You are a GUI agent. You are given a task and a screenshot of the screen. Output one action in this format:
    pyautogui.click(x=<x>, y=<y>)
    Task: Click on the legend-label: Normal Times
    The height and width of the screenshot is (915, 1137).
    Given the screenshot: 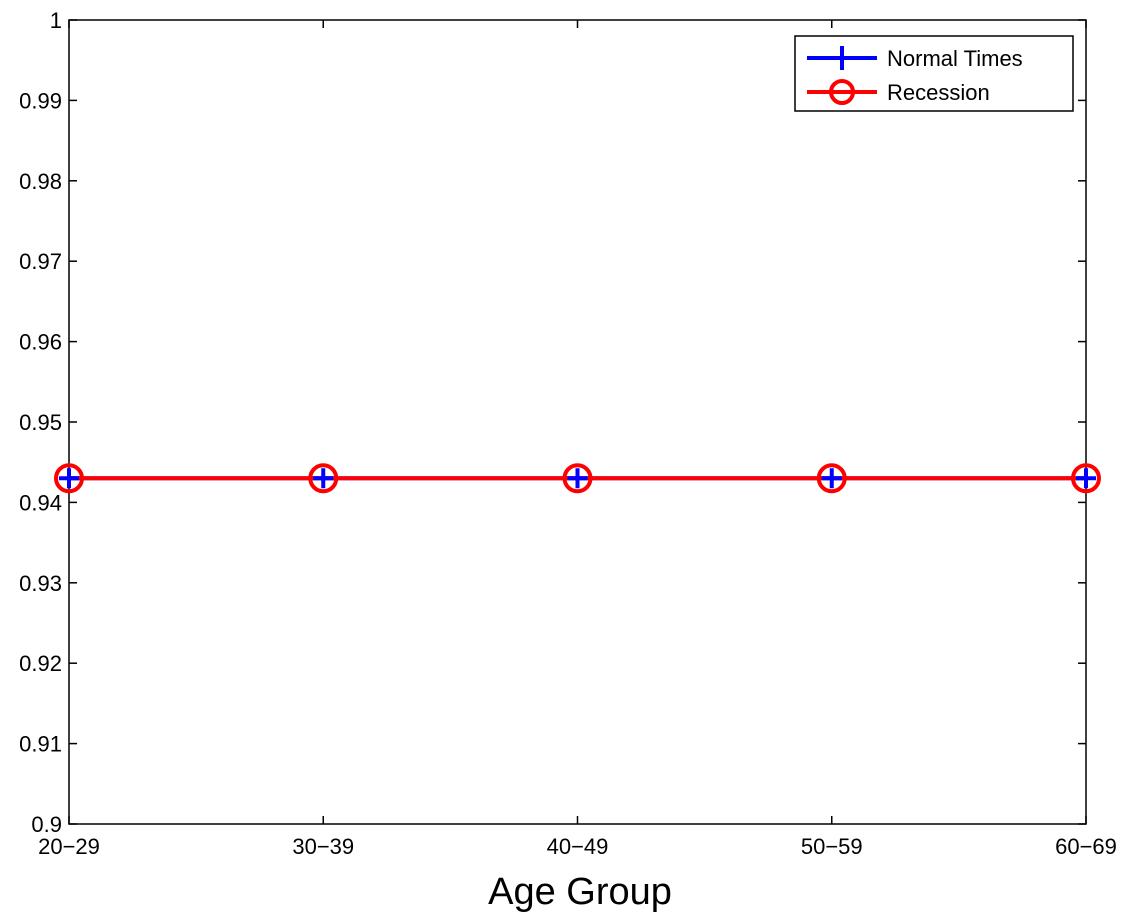 What is the action you would take?
    pyautogui.click(x=955, y=58)
    